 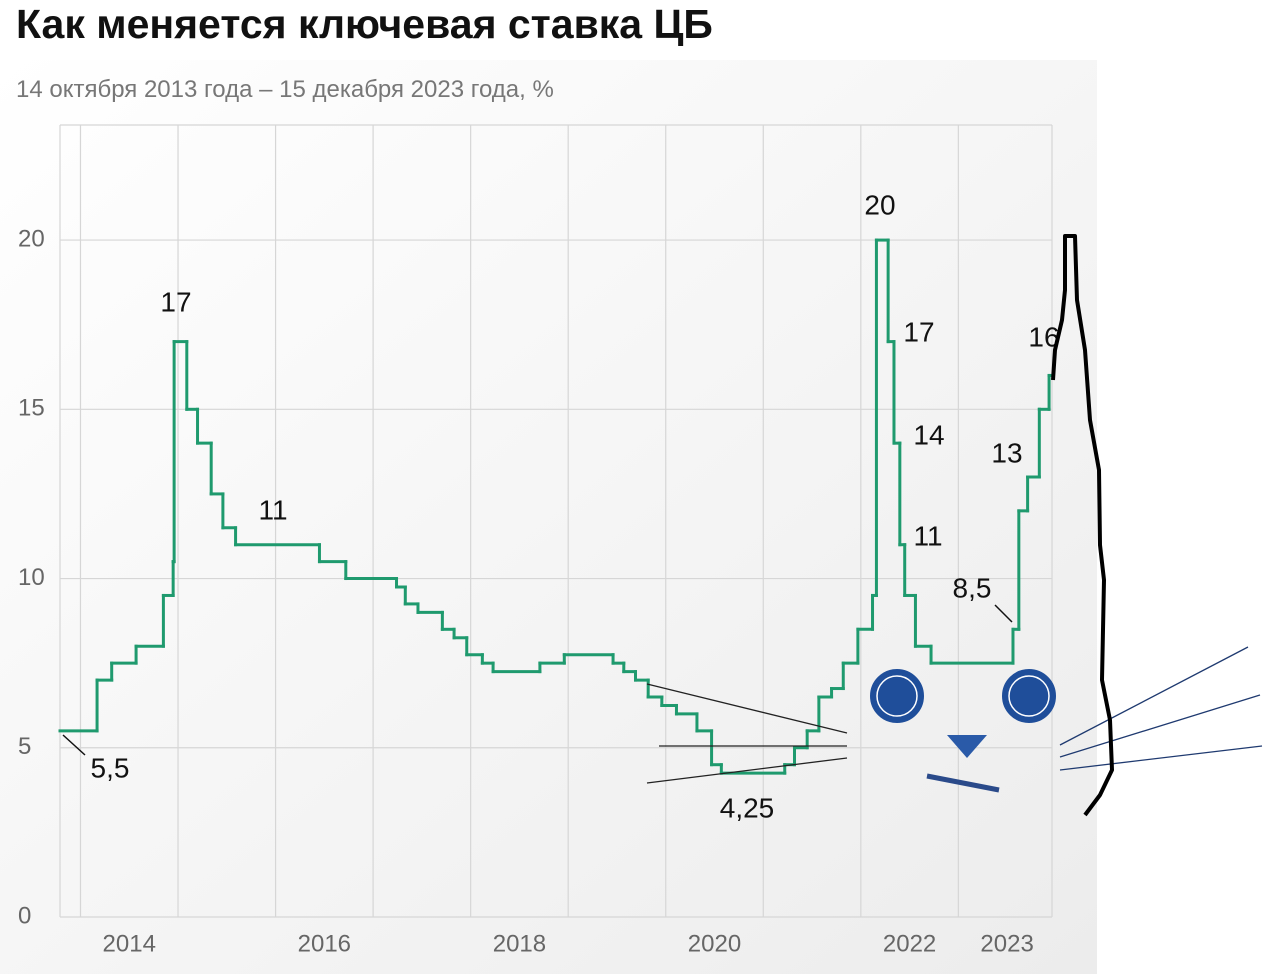 I want to click on x-tick-label: 2014, so click(x=129, y=943).